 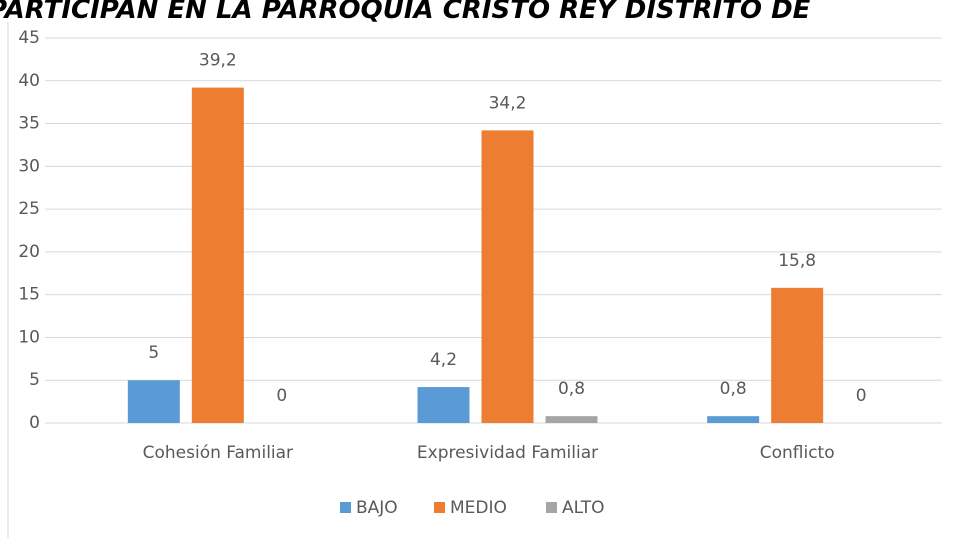 What do you see at coordinates (377, 508) in the screenshot?
I see `legend-label: BAJO` at bounding box center [377, 508].